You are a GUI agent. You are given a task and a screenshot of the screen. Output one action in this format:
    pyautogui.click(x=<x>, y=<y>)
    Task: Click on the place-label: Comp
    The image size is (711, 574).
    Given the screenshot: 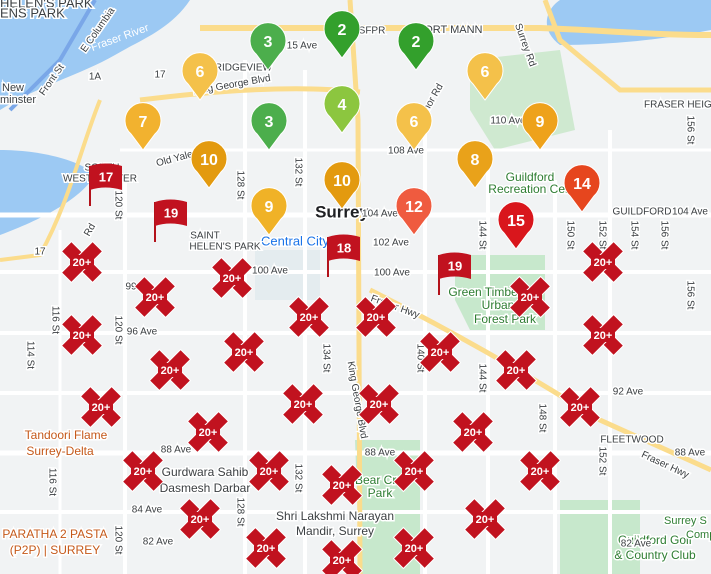 What is the action you would take?
    pyautogui.click(x=698, y=535)
    